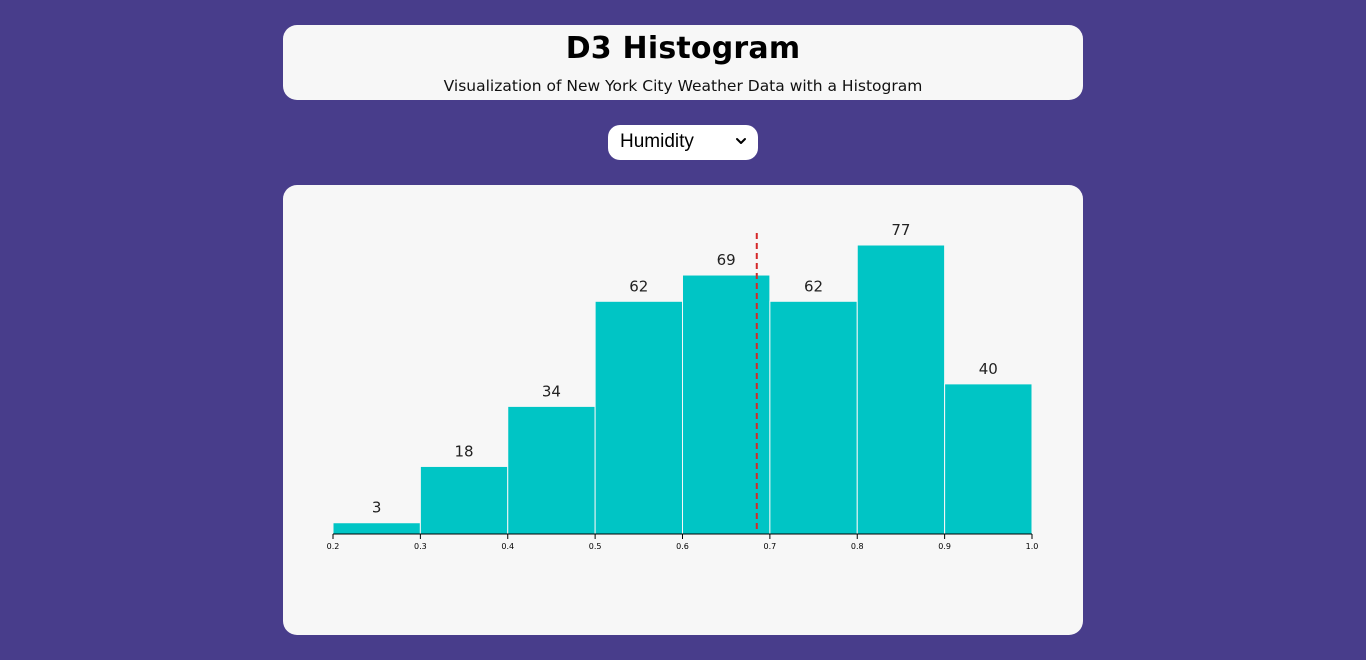 The image size is (1366, 660). Describe the element at coordinates (682, 546) in the screenshot. I see `x-axis-tick-label: 0.6` at that location.